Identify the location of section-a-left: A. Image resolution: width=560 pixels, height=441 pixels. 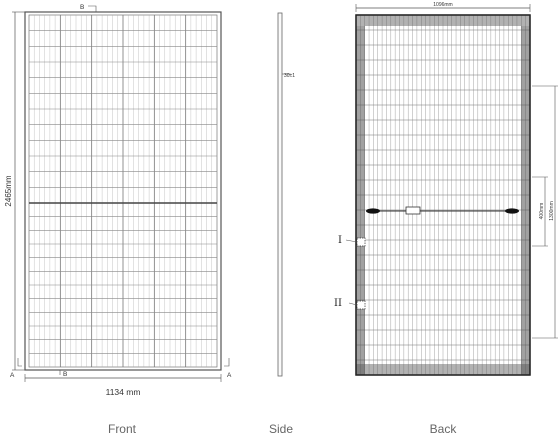
(12, 375).